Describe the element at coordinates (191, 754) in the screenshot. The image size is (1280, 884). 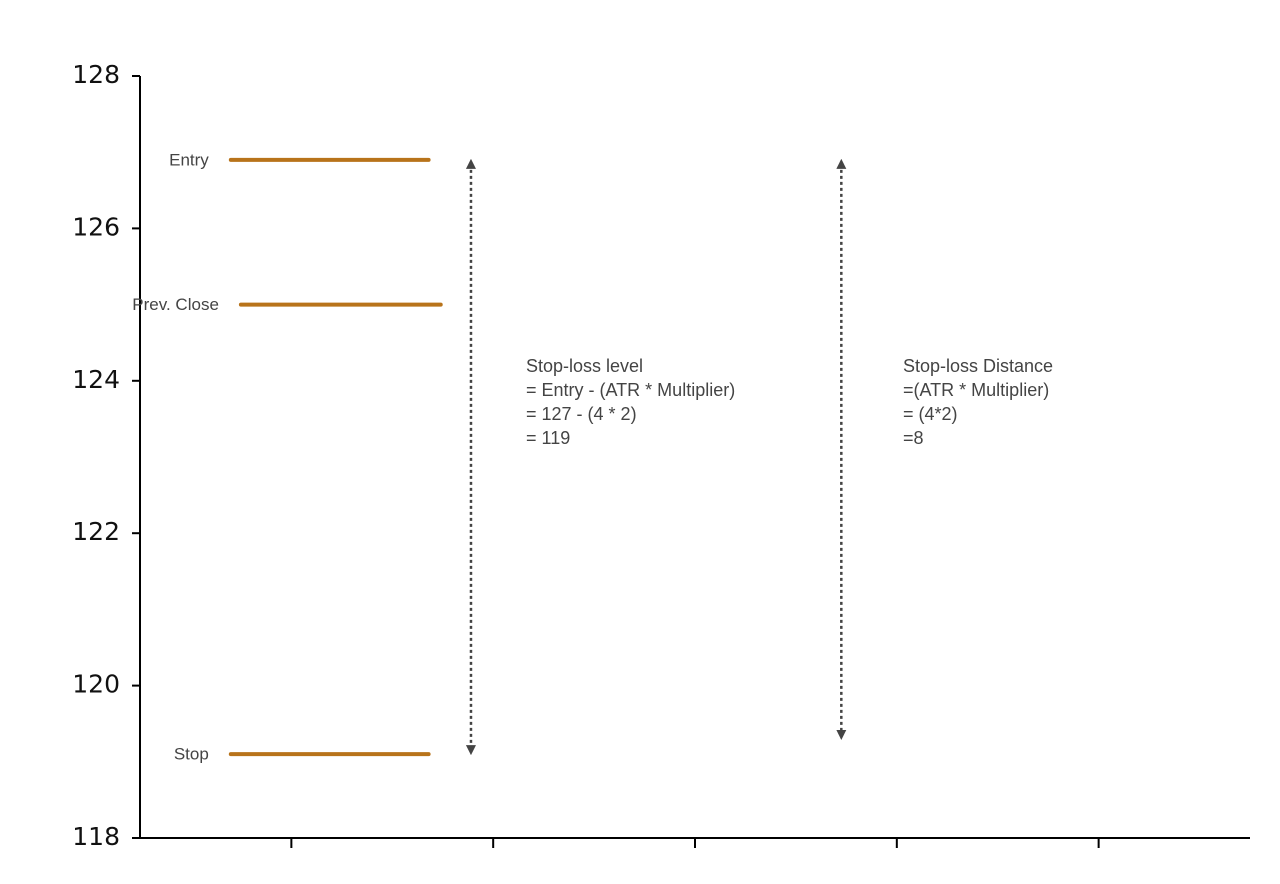
I see `level-label: Stop` at that location.